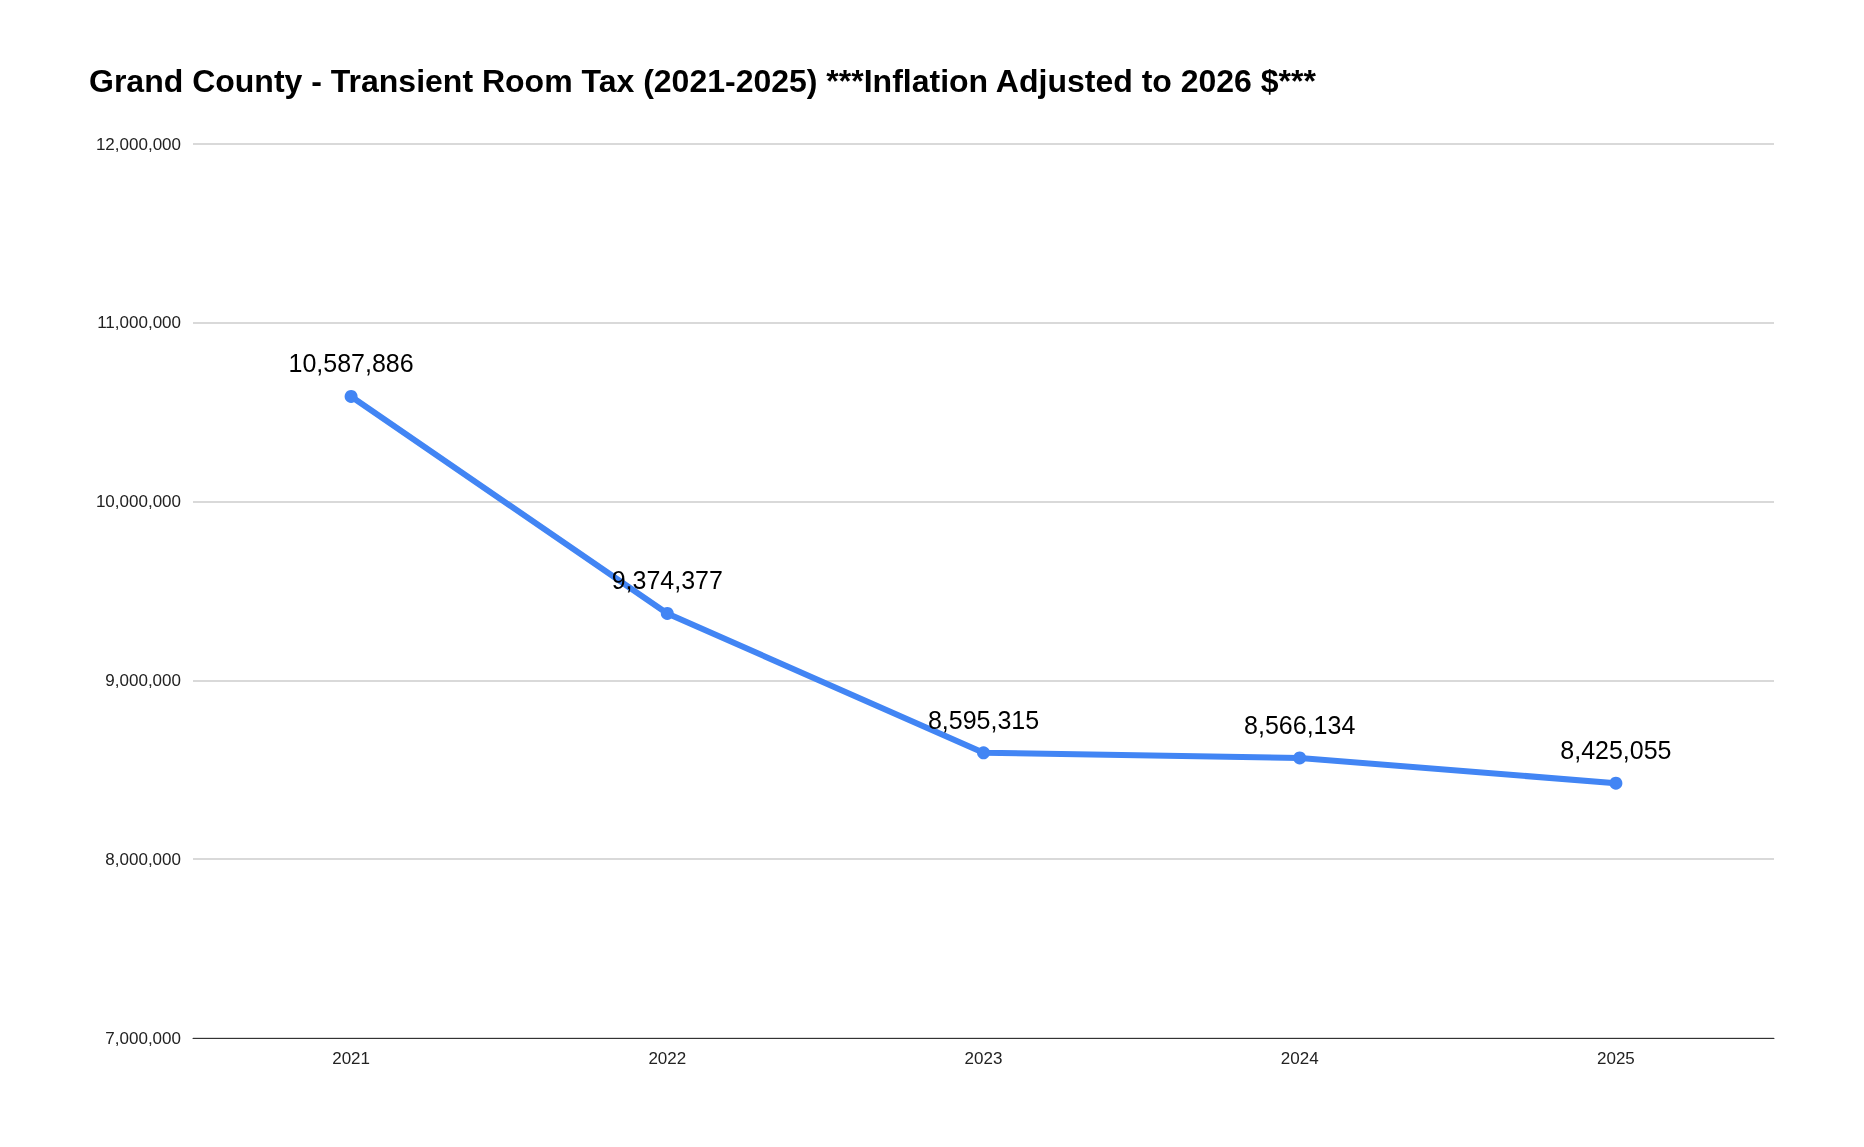 The height and width of the screenshot is (1147, 1864). I want to click on data-label: 8,595,315, so click(983, 719).